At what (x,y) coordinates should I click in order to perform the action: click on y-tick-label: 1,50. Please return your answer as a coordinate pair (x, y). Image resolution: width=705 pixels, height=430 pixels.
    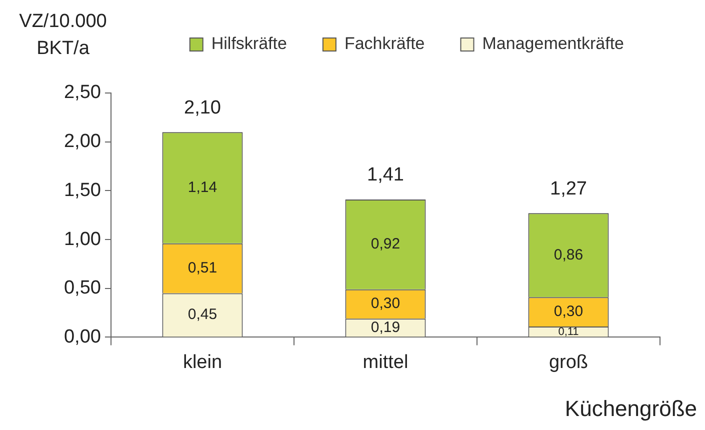
    Looking at the image, I should click on (82, 190).